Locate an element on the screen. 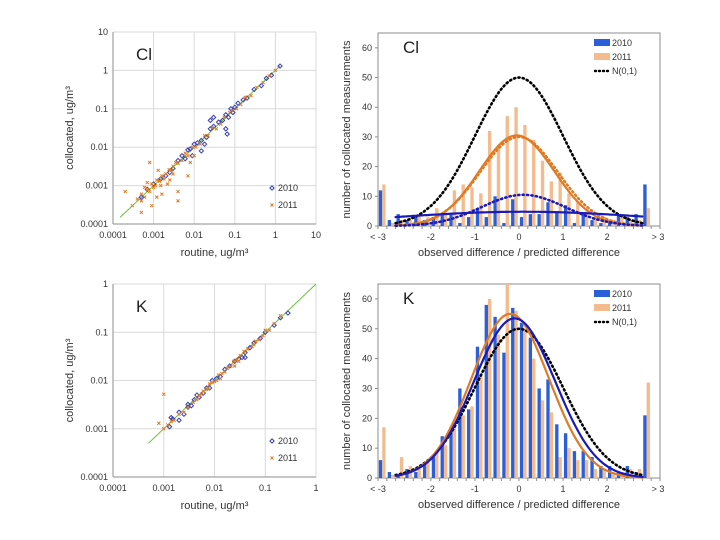  legend-marker-2010 is located at coordinates (272, 441).